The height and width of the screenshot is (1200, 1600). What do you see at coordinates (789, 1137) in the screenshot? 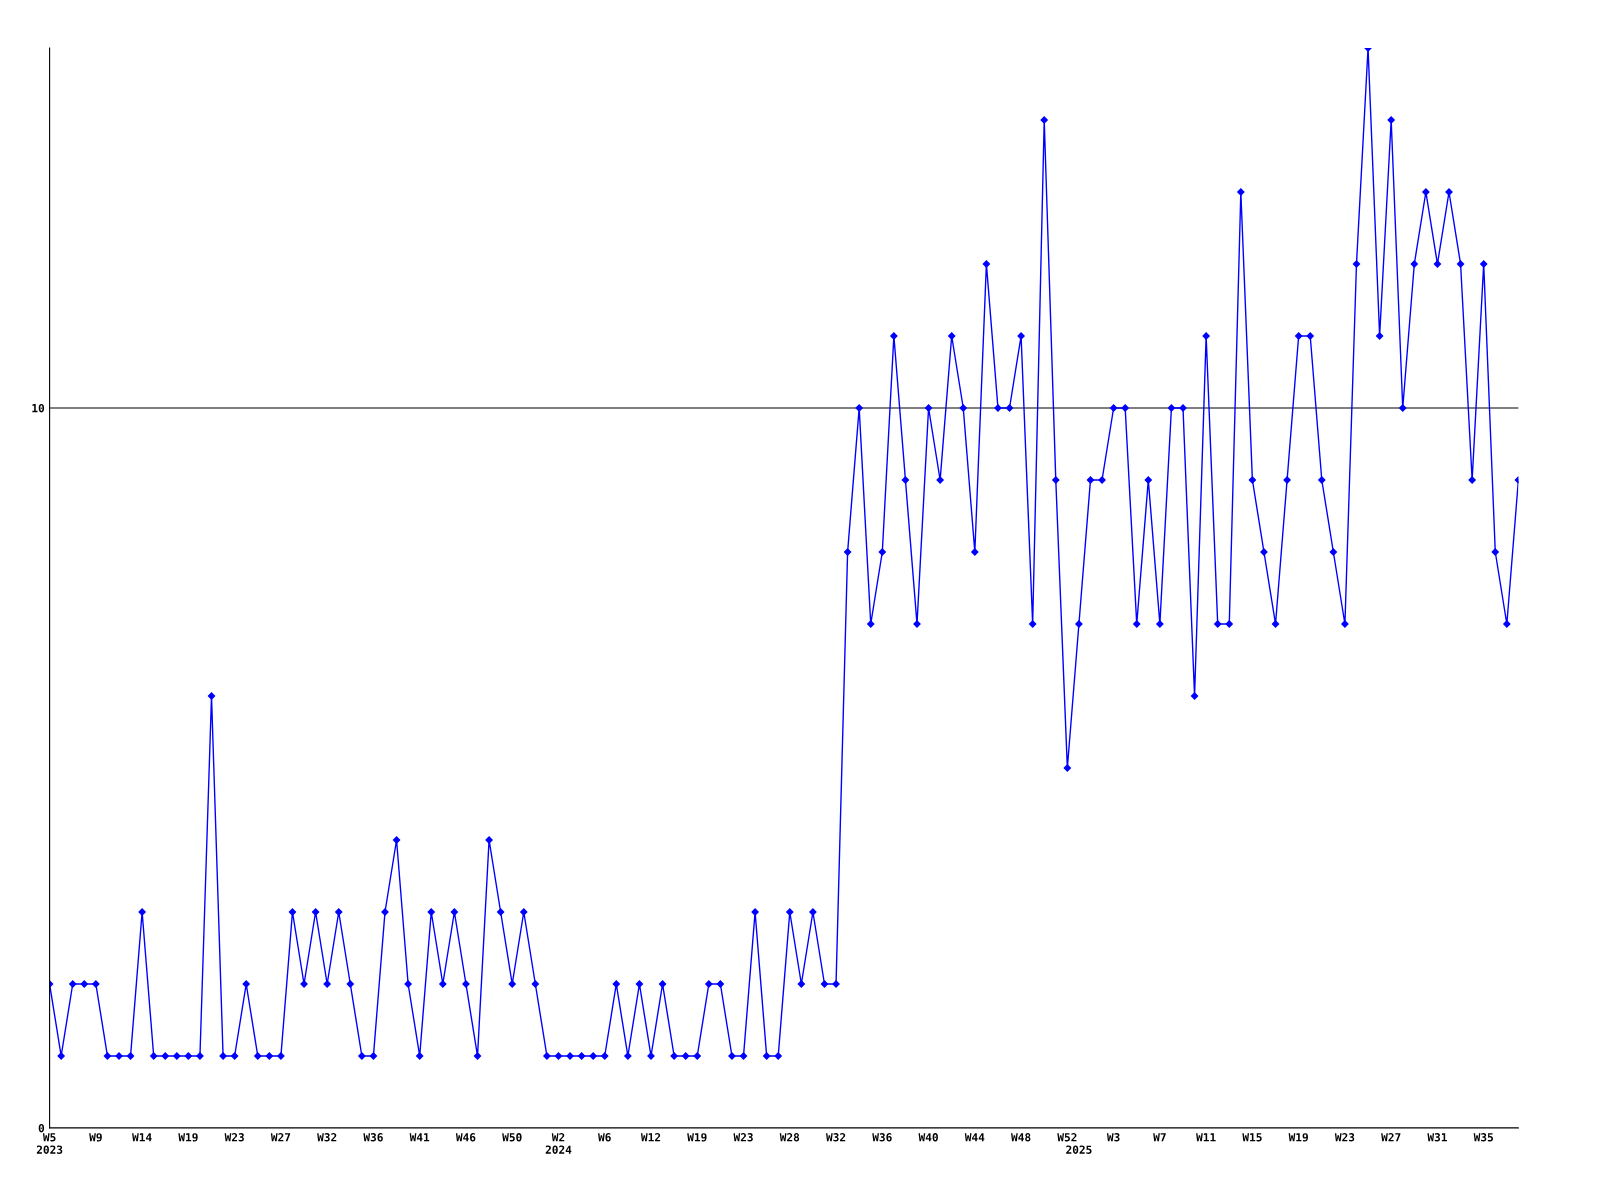
I see `x-tick-label: W28` at bounding box center [789, 1137].